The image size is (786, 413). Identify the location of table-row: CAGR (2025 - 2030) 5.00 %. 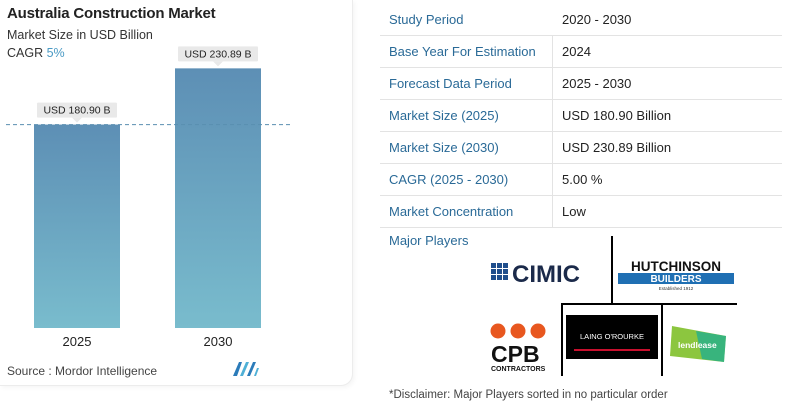
(581, 180).